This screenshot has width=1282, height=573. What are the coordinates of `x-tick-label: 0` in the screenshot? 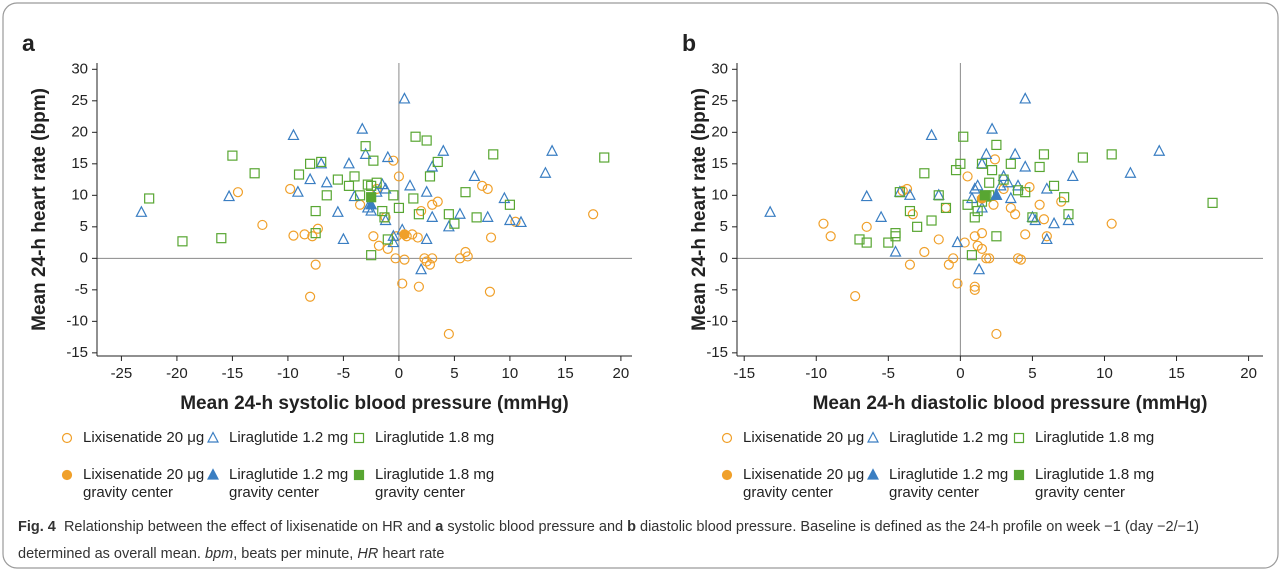 It's located at (960, 373).